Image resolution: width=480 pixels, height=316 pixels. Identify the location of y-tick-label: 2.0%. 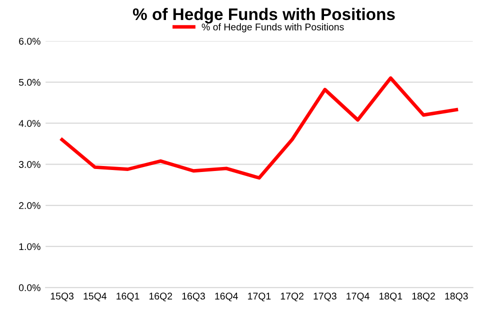
(29, 206).